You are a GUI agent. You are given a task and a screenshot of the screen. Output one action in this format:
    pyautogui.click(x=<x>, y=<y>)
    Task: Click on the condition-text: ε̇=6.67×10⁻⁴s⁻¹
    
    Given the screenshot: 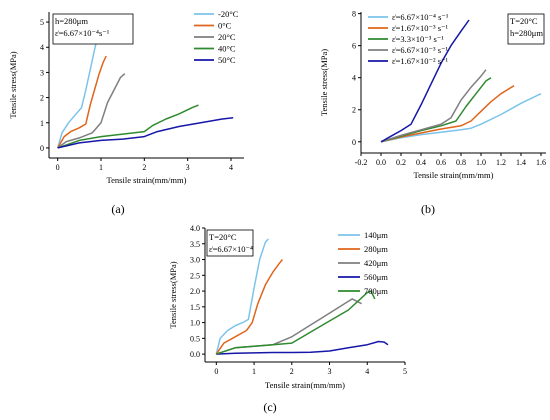 What is the action you would take?
    pyautogui.click(x=82, y=33)
    